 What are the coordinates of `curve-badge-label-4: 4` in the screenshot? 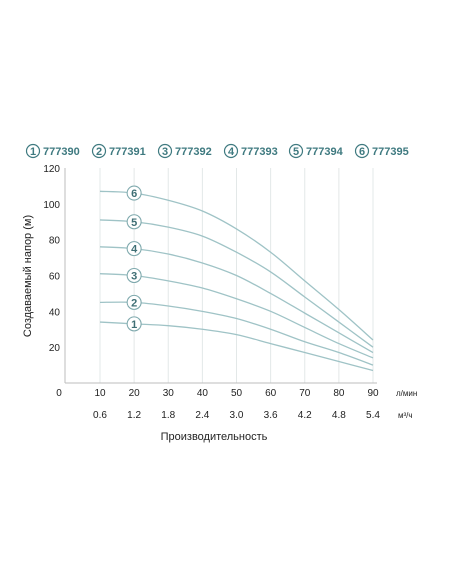 It's located at (134, 250).